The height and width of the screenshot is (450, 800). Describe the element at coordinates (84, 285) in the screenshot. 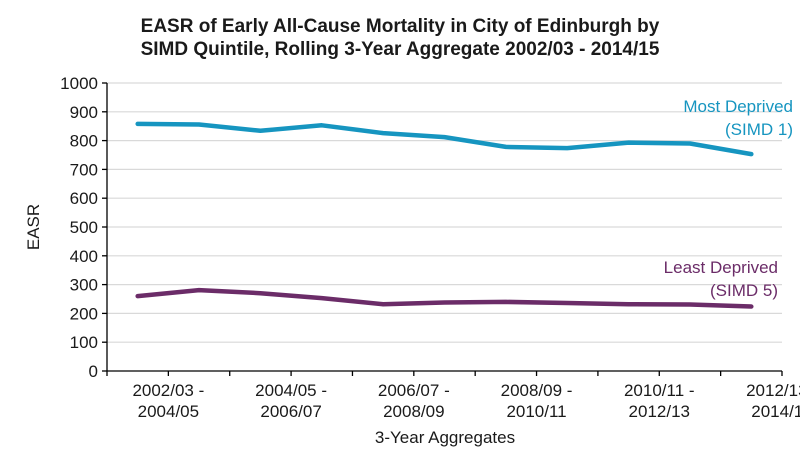

I see `y-tick-label: 300` at that location.